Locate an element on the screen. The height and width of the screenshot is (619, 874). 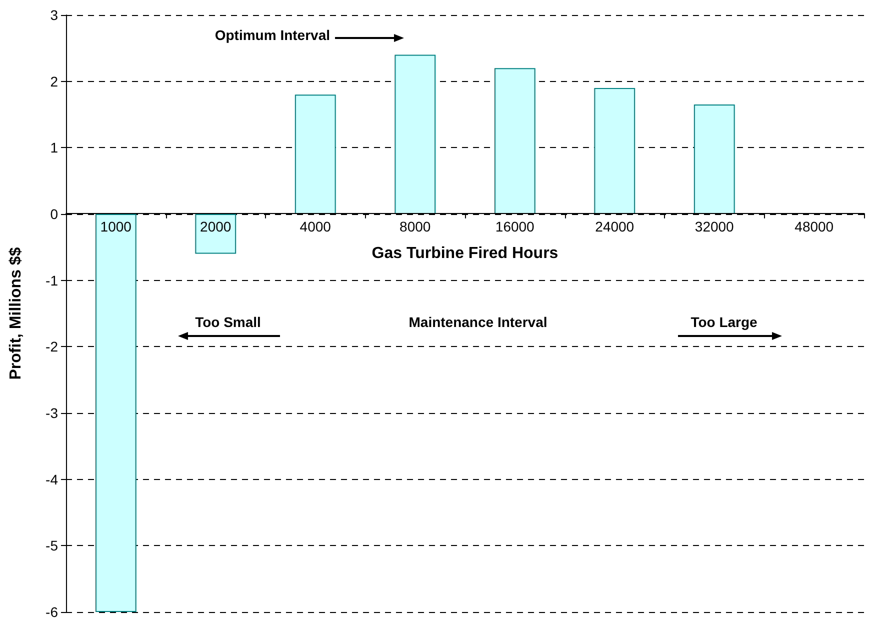
x-tick-label: 1000 is located at coordinates (116, 226).